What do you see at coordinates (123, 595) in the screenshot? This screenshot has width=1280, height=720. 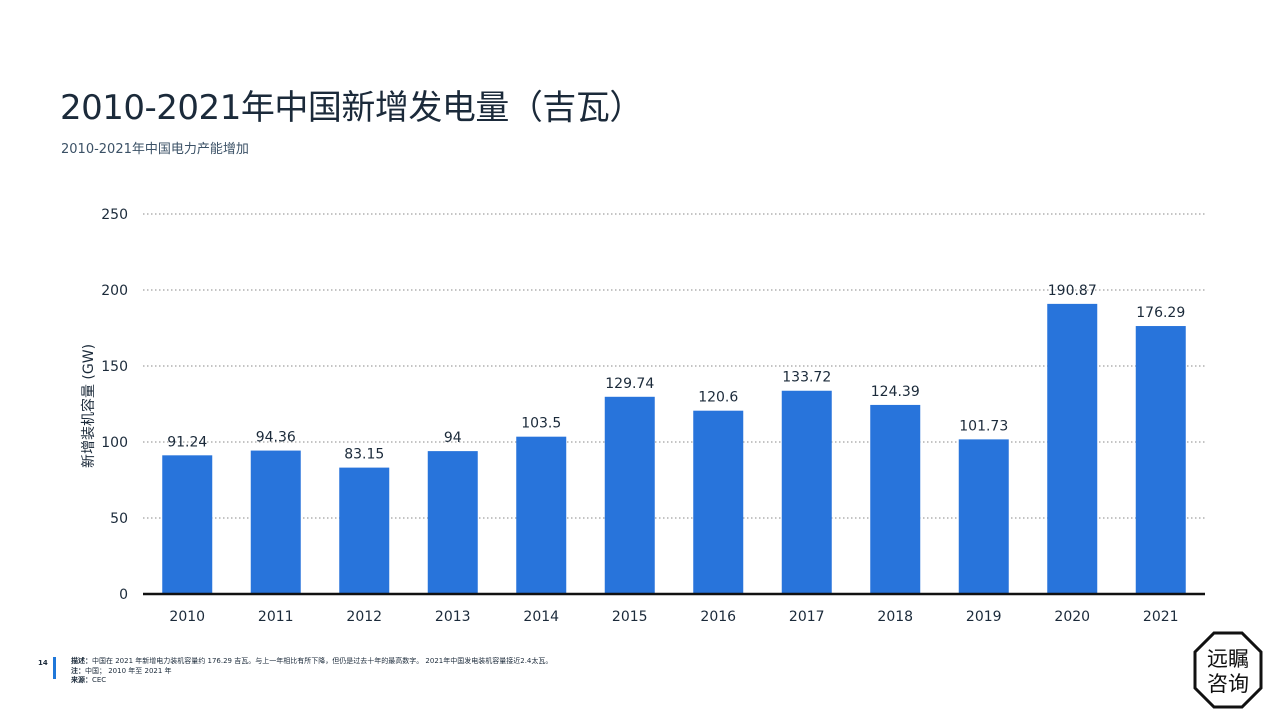 I see `y-tick-label: 0` at bounding box center [123, 595].